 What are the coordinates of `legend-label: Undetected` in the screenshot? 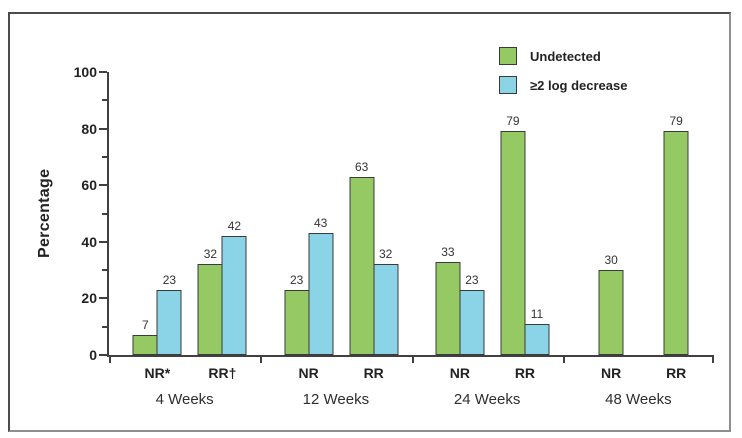 It's located at (565, 56).